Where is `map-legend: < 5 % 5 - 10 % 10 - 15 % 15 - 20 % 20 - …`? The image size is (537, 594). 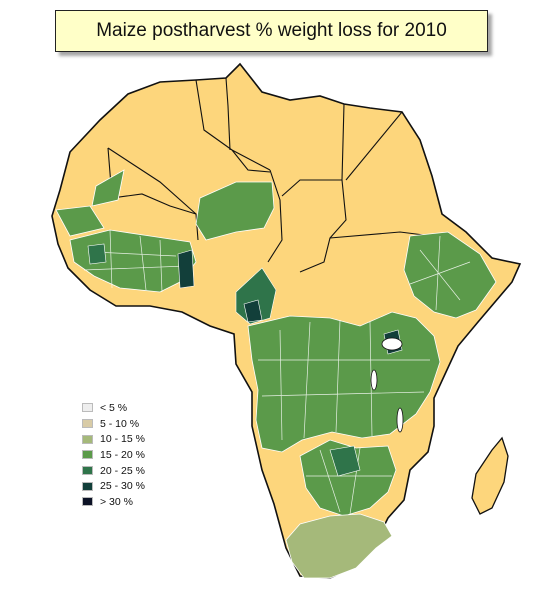
map-legend: < 5 % 5 - 10 % 10 - 15 % 15 - 20 % 20 - … is located at coordinates (113, 455).